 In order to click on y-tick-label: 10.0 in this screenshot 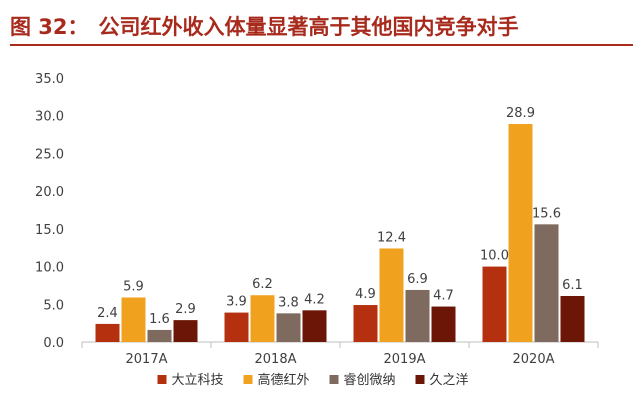, I will do `click(49, 268)`.